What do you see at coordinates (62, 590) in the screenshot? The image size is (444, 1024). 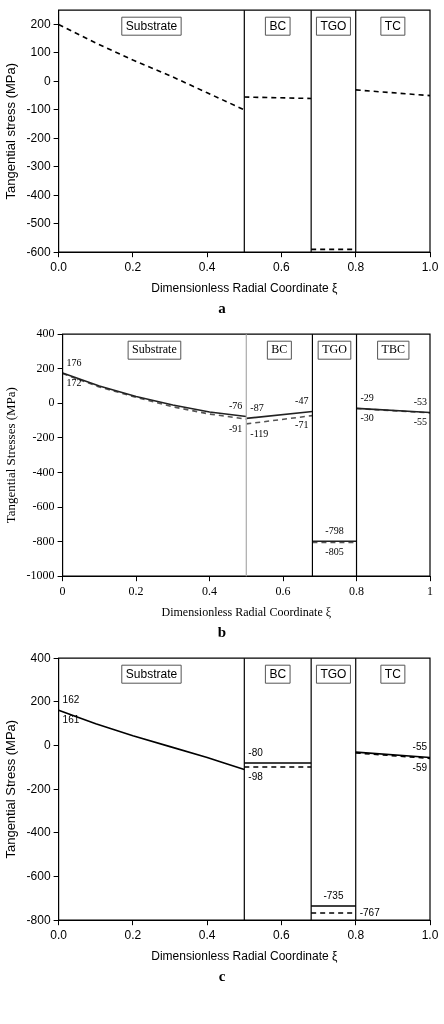 I see `x-tick-label: 0` at bounding box center [62, 590].